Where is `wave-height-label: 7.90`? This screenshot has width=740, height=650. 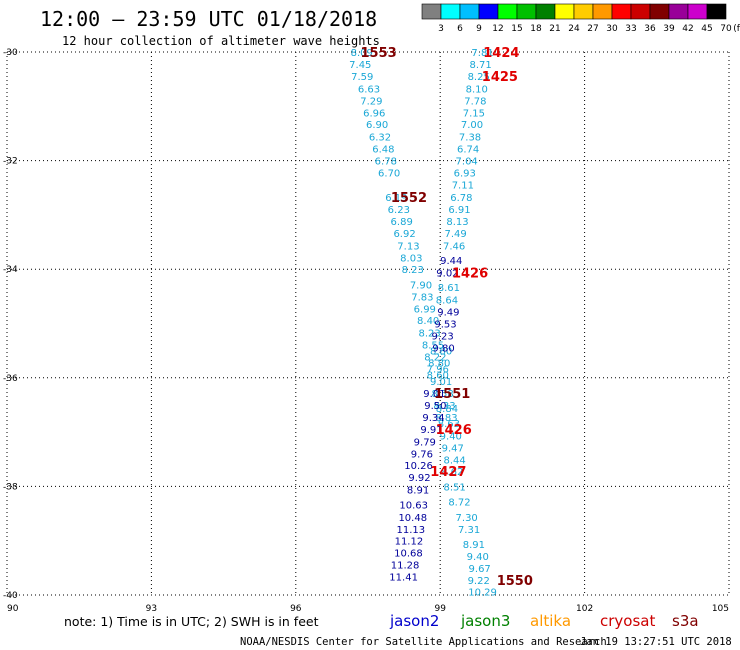 wave-height-label: 7.90 is located at coordinates (421, 285).